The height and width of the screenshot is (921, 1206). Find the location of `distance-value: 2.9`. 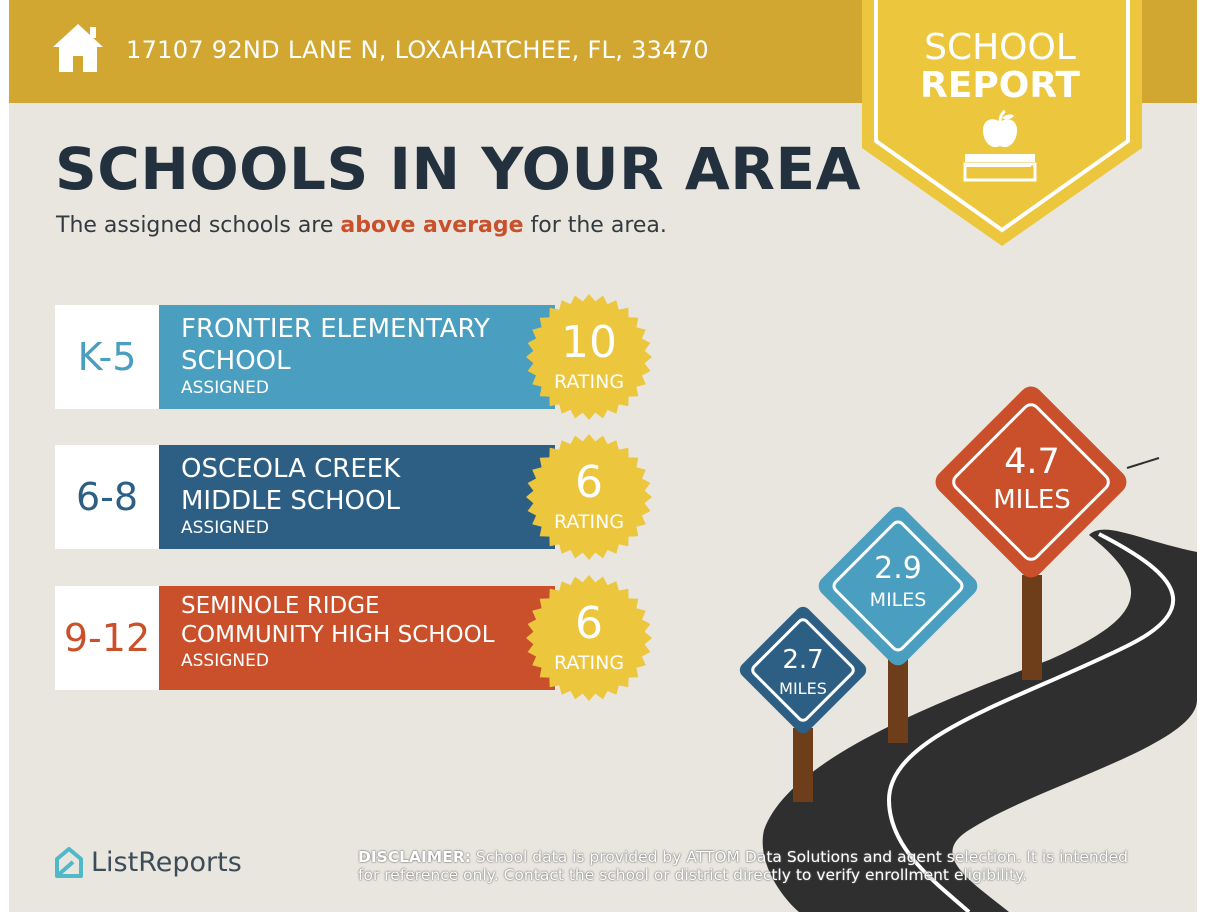

distance-value: 2.9 is located at coordinates (898, 568).